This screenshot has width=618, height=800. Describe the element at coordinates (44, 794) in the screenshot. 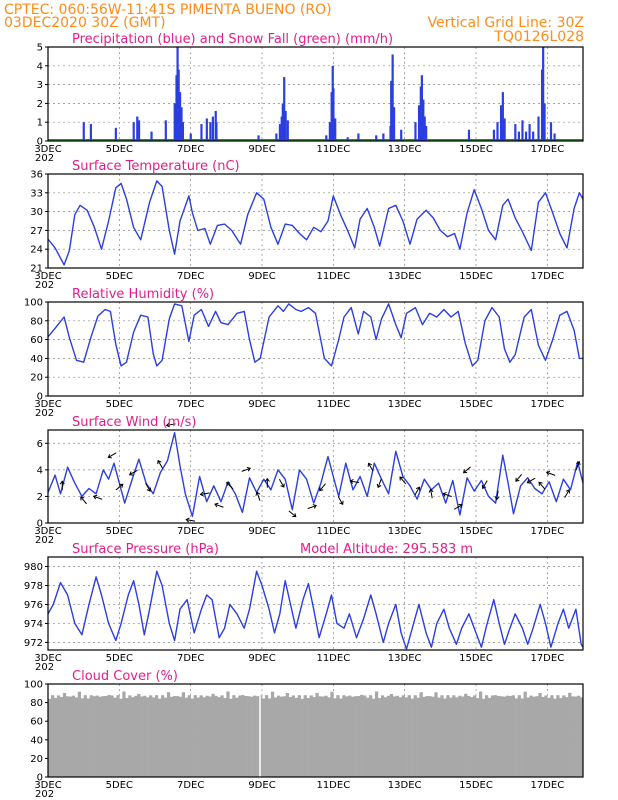

I see `x-year-label: 202` at that location.